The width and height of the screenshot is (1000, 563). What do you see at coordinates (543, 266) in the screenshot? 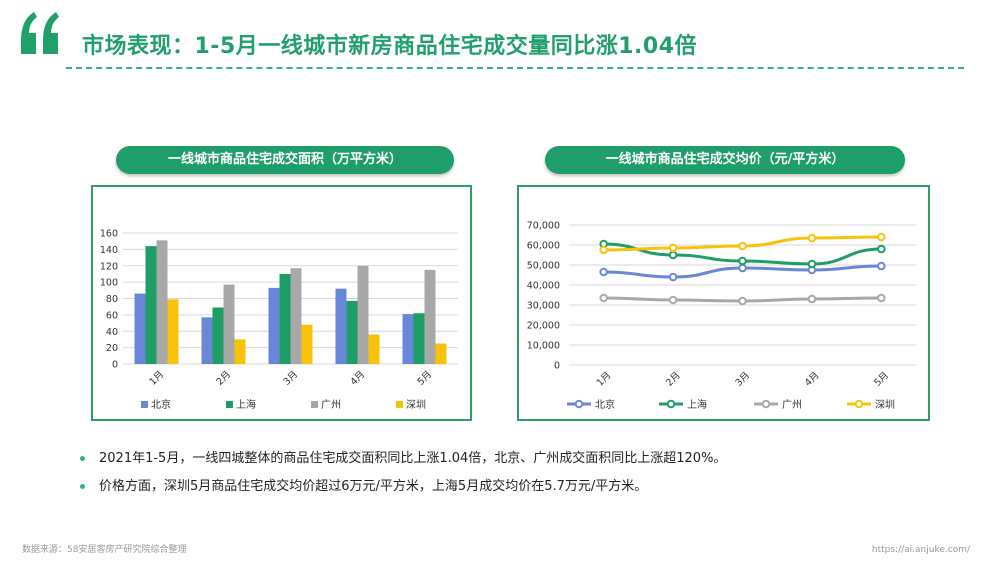
I see `y-tick-label: 50,000` at bounding box center [543, 266].